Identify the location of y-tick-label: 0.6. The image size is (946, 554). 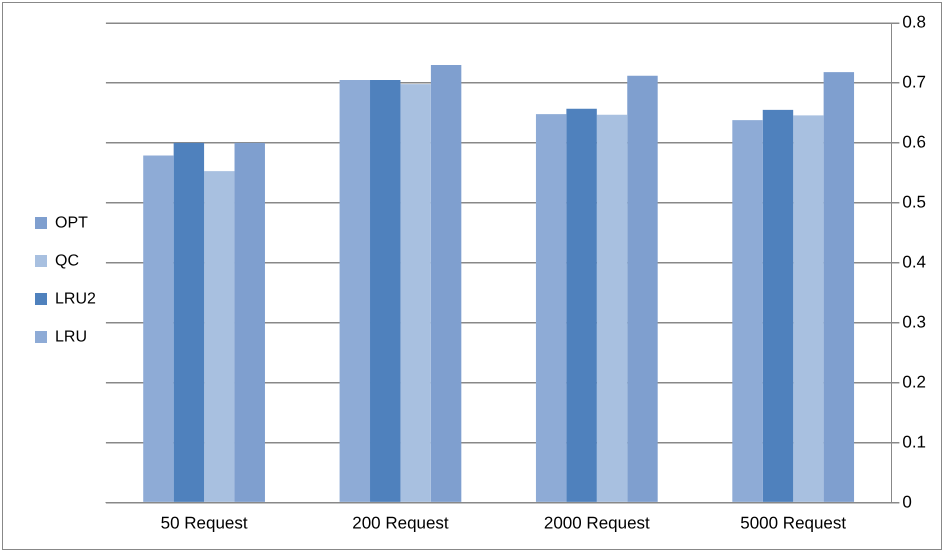
(914, 142).